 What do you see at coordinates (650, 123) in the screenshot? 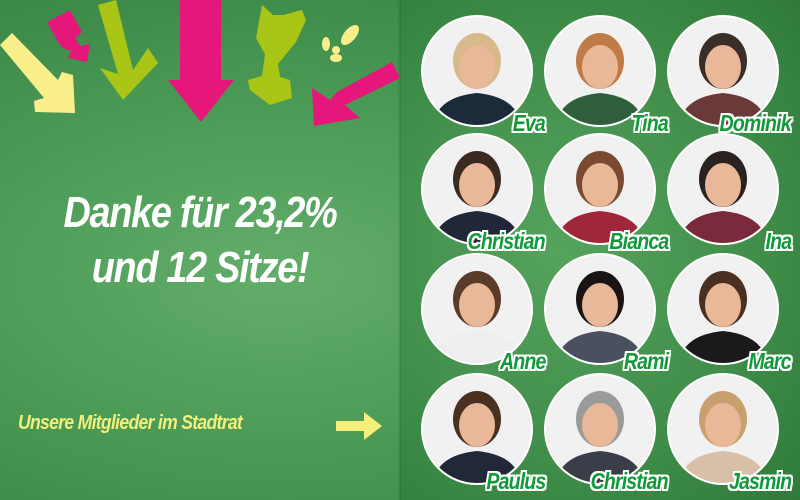
I see `member-name: Tina` at bounding box center [650, 123].